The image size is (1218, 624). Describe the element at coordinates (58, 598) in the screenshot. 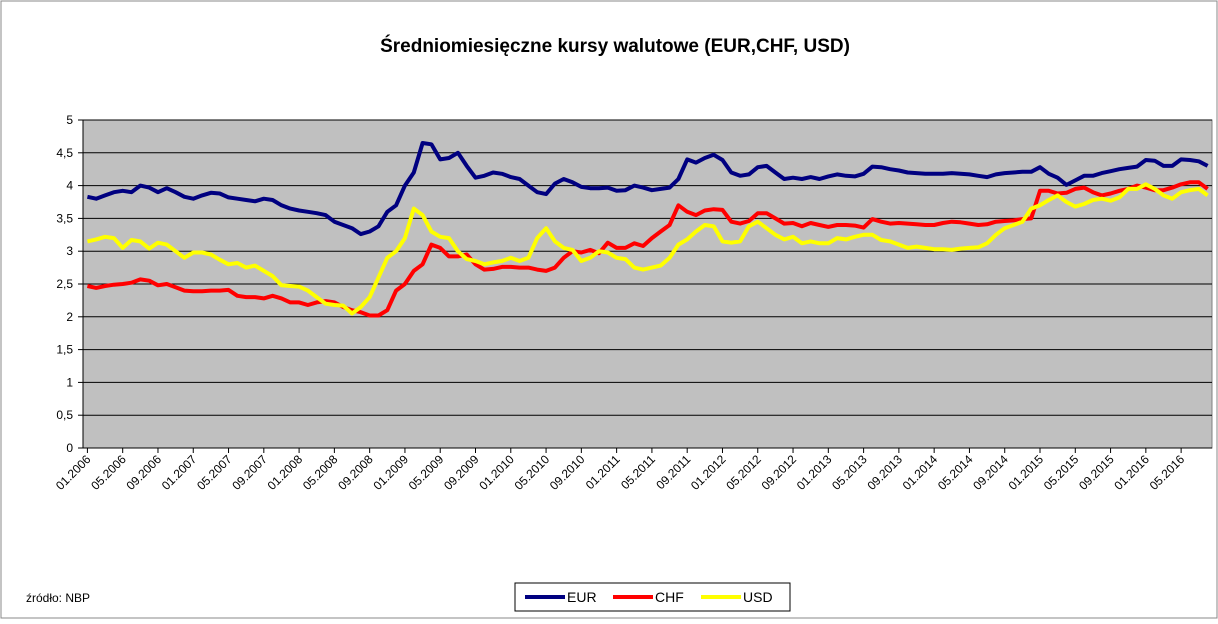

I see `source-note: źródło: NBP` at that location.